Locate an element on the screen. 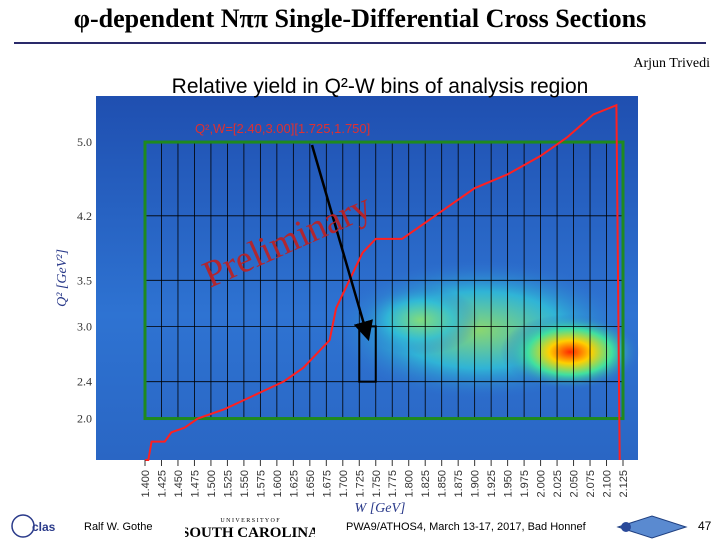 This screenshot has width=720, height=540. y-tick-label-1: 2.4 is located at coordinates (84, 382).